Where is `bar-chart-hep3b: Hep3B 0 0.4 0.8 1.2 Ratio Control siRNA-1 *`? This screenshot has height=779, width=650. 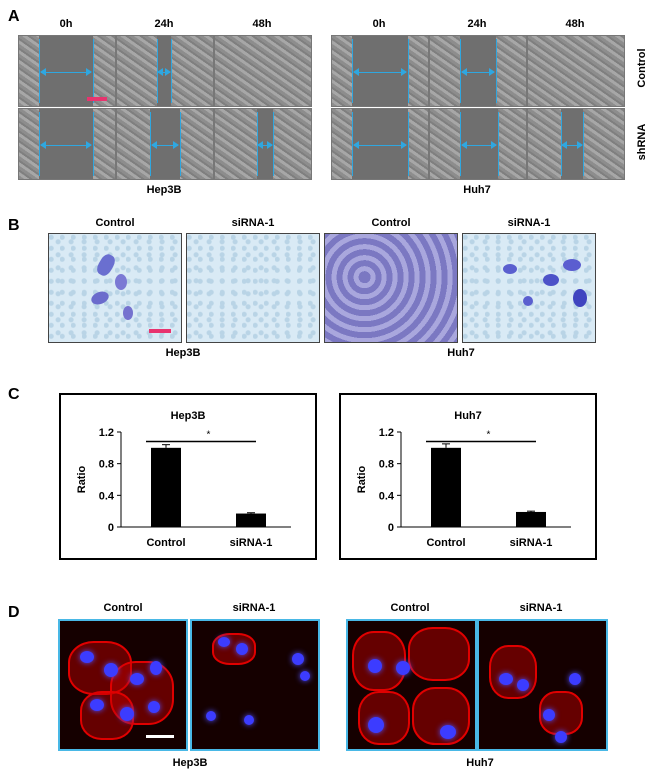
bar-chart-hep3b: Hep3B 0 0.4 0.8 1.2 Ratio Control siRNA-1 * is located at coordinates (188, 476).